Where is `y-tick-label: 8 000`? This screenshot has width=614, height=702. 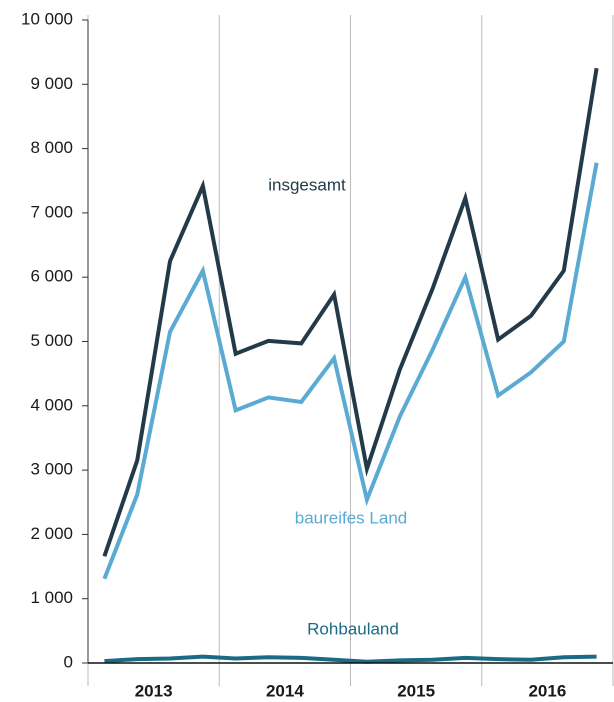
y-tick-label: 8 000 is located at coordinates (51, 147).